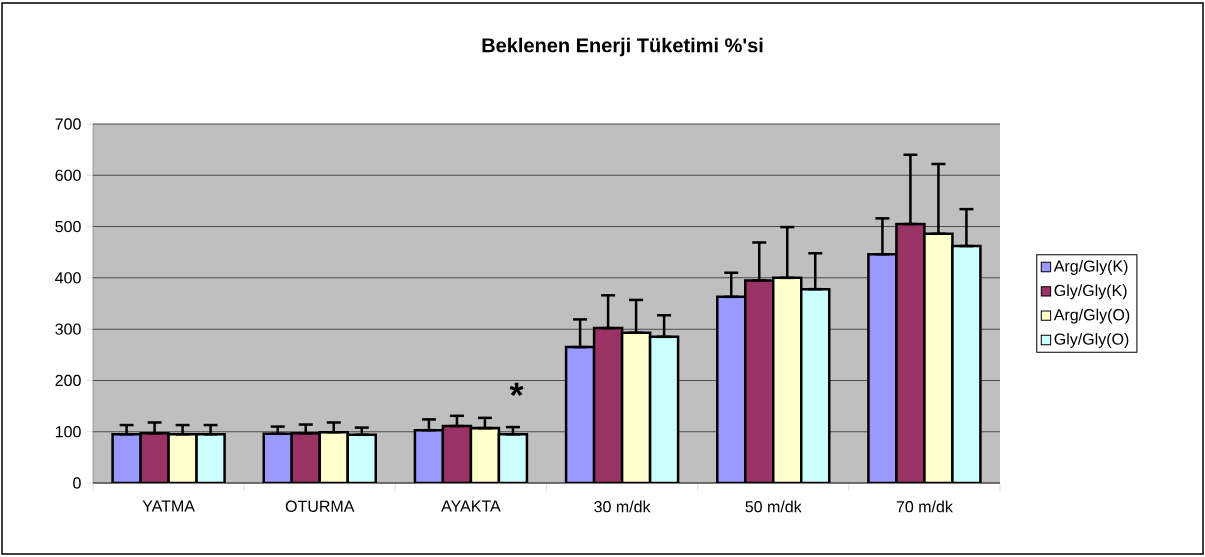 This screenshot has width=1205, height=557. Describe the element at coordinates (68, 329) in the screenshot. I see `y-tick-label: 300` at that location.